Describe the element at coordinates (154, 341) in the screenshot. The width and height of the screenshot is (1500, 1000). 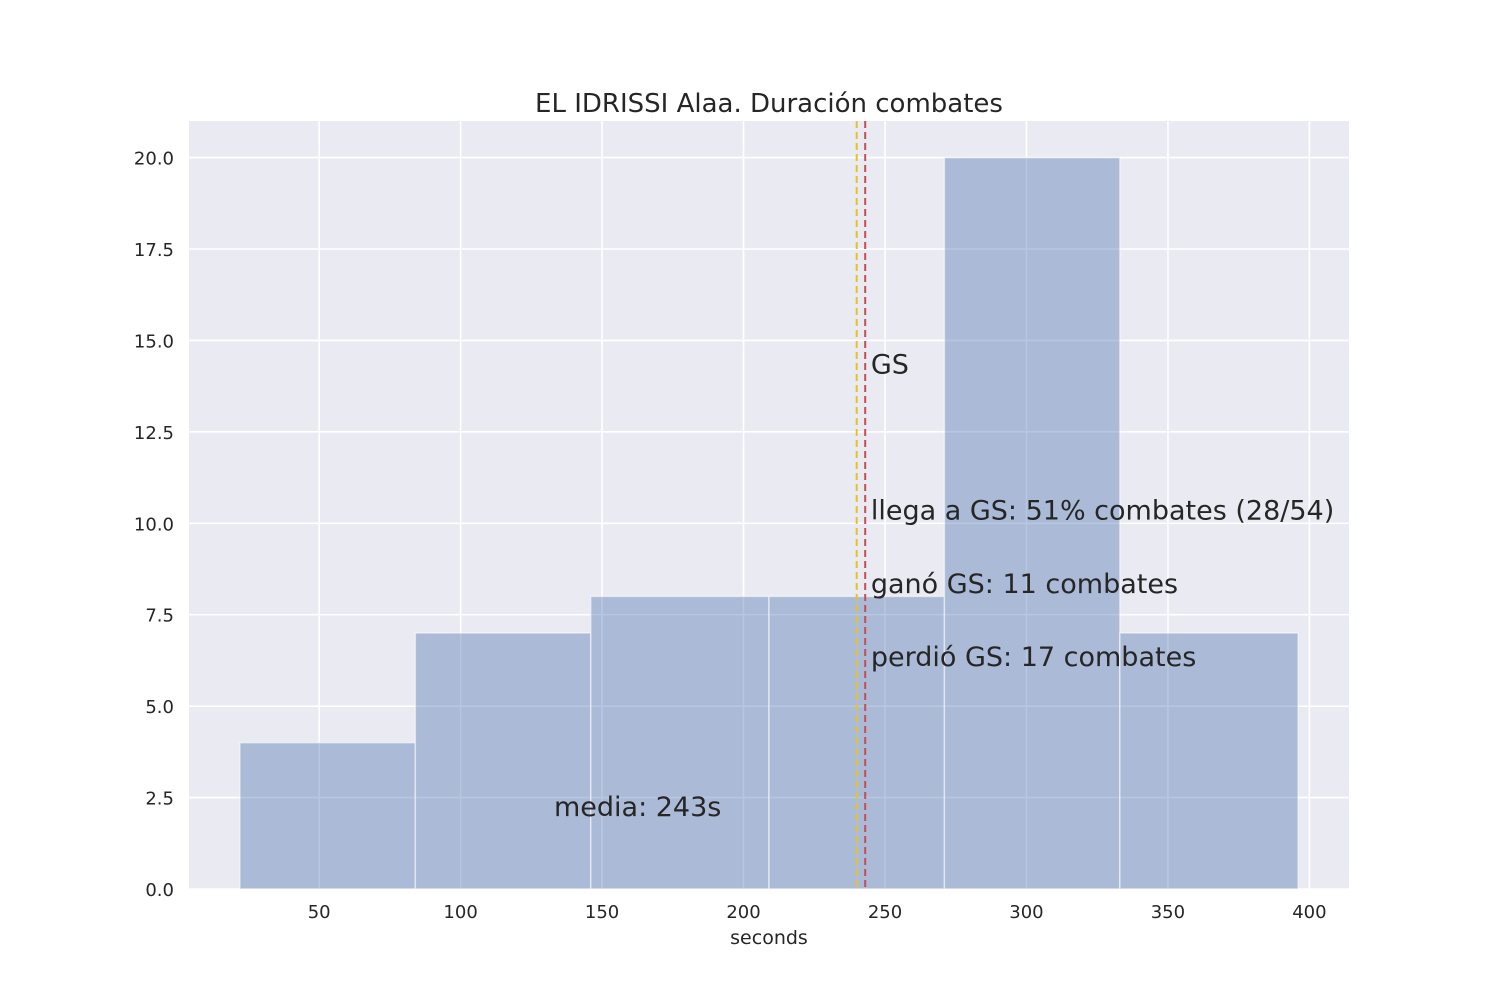
I see `y-tick-label: 15.0` at that location.